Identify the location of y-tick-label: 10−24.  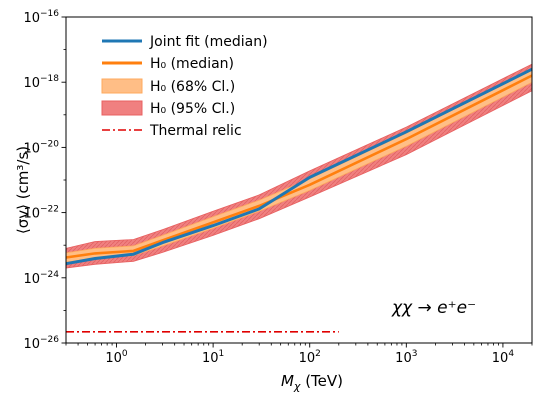
(41, 278).